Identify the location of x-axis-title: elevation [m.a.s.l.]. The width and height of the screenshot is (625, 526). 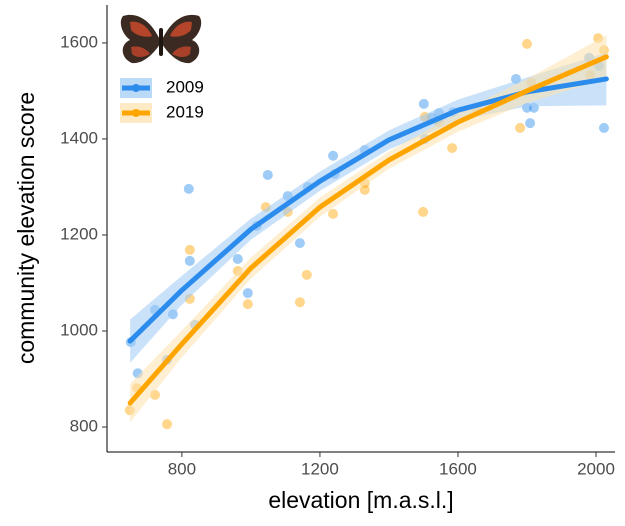
(360, 500).